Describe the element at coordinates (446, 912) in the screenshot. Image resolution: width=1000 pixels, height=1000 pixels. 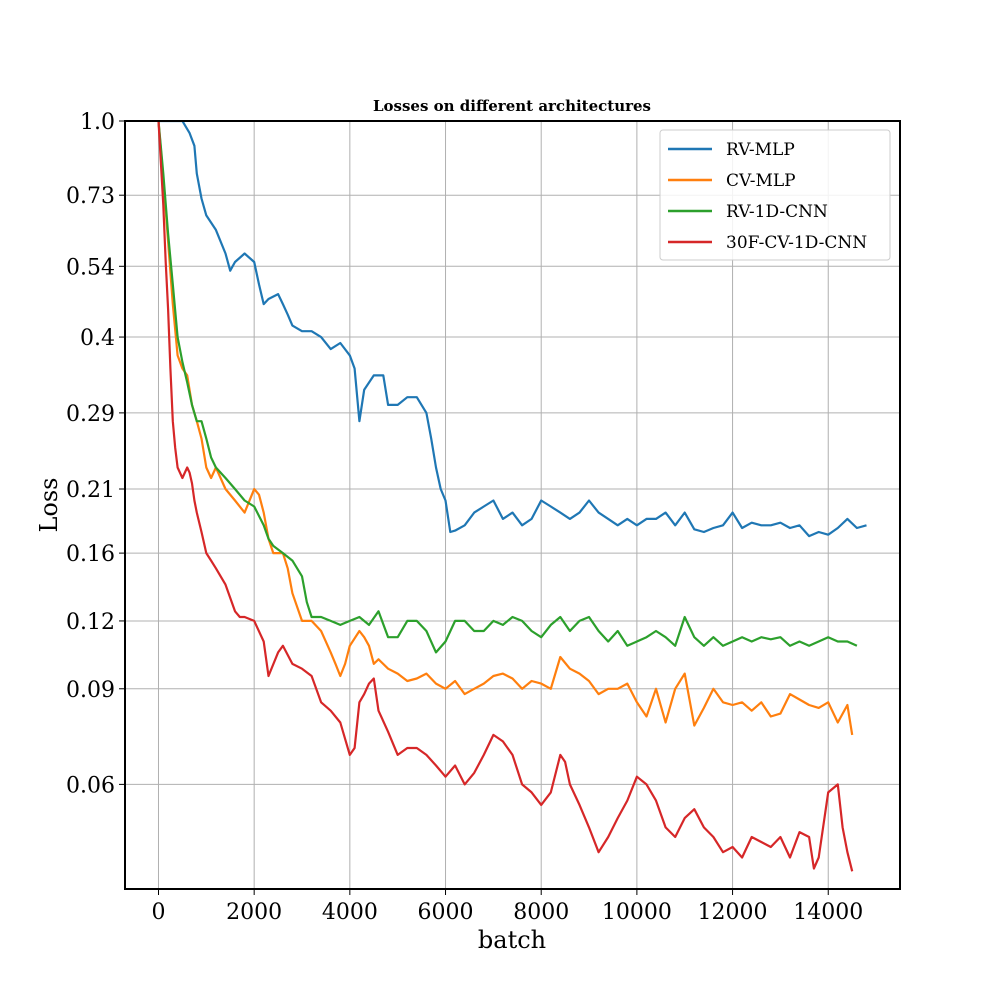
I see `x-tick-label: 6000` at that location.